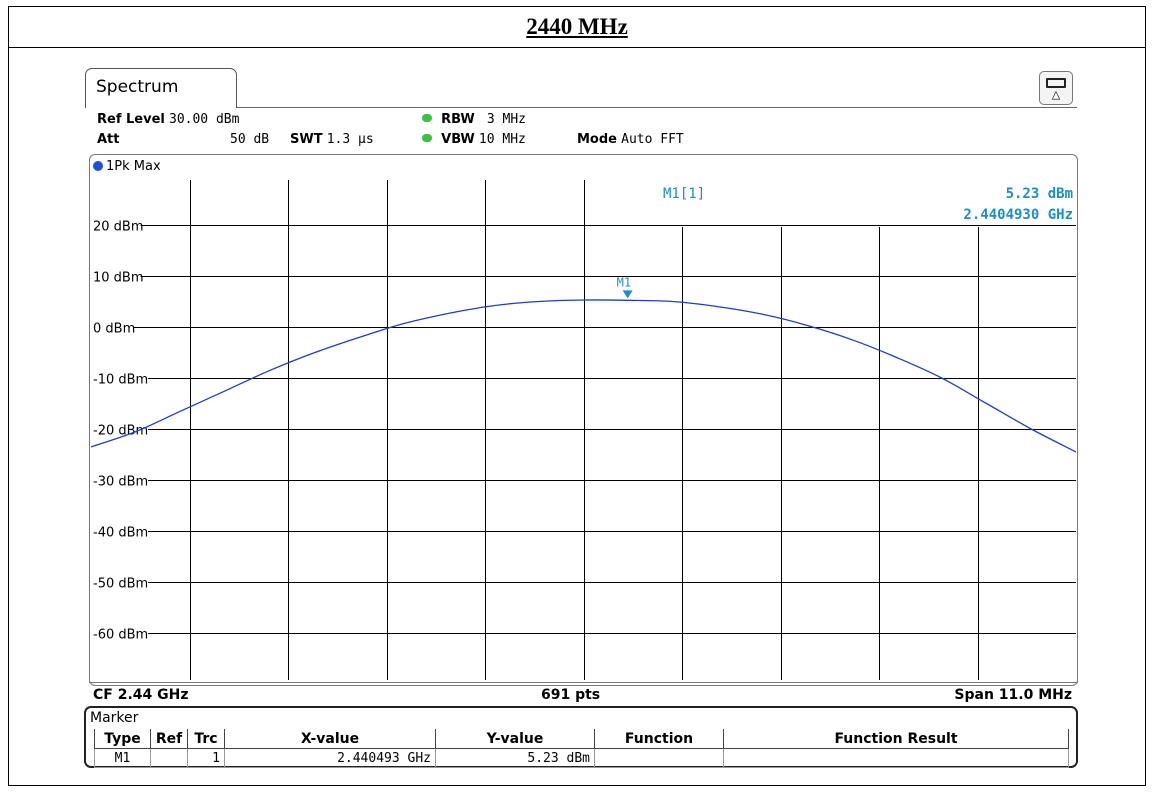  I want to click on cell-y-value: 5.23 dBm, so click(515, 758).